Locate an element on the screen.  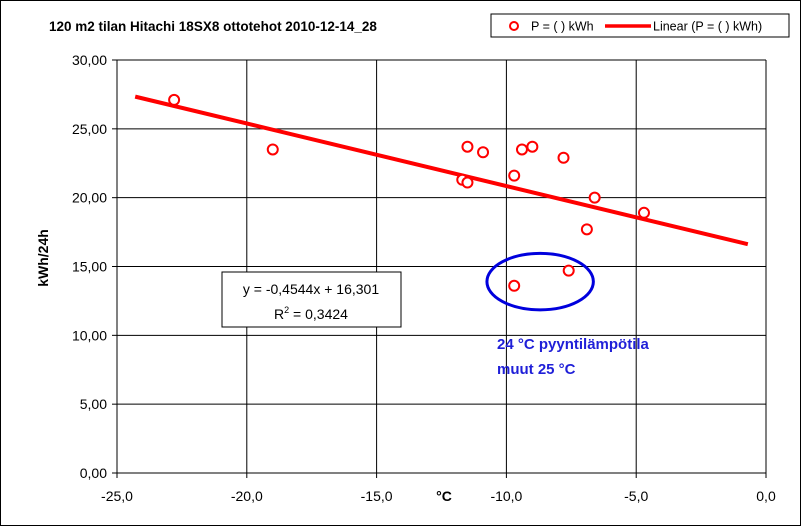
r-squared-text: R2 = 0,3424 is located at coordinates (311, 313).